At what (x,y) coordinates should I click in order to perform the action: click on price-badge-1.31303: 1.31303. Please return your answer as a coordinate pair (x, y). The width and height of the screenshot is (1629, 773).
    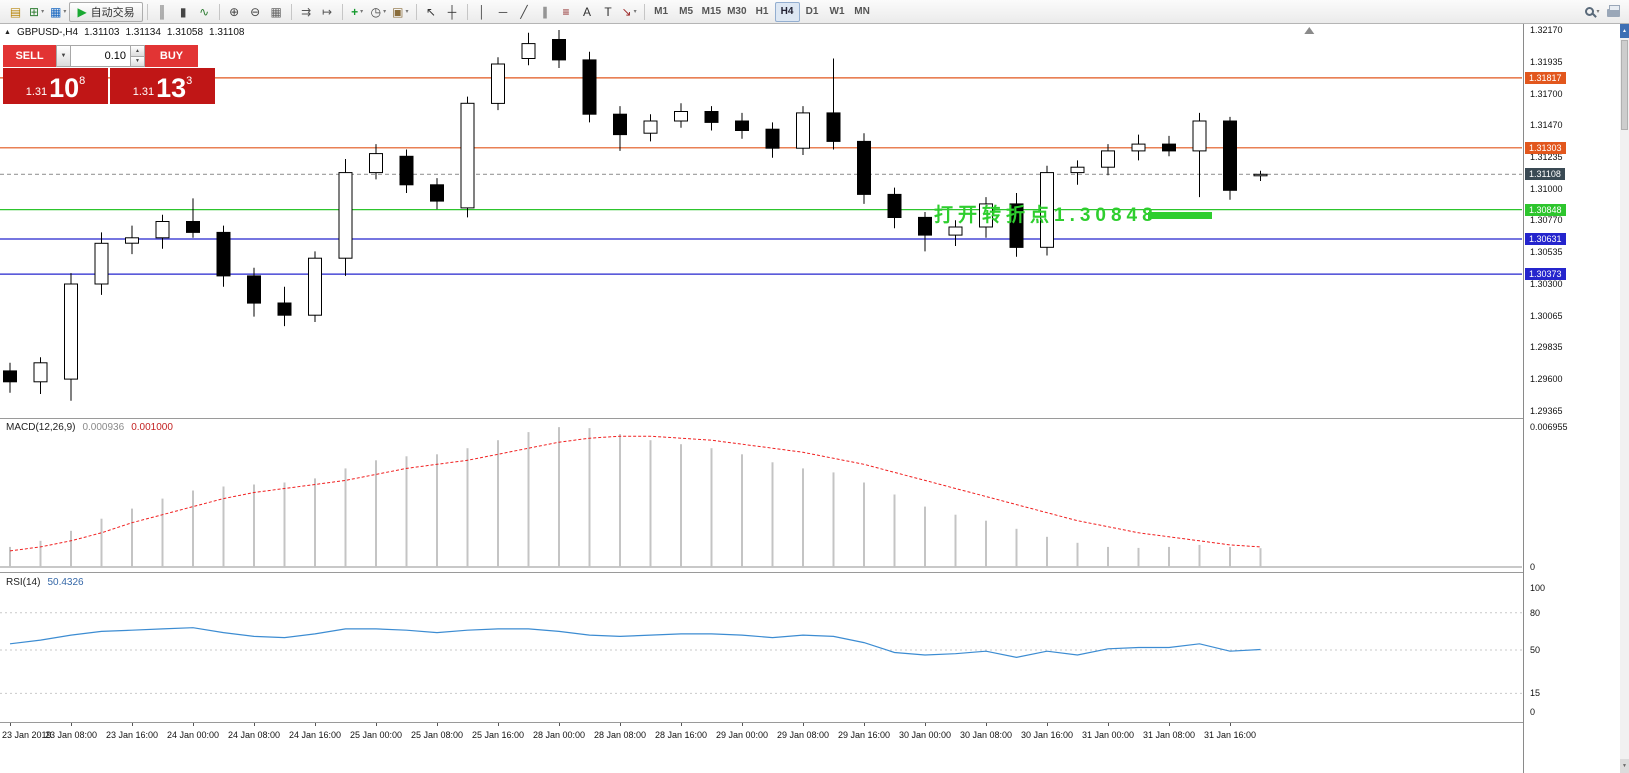
    Looking at the image, I should click on (1545, 148).